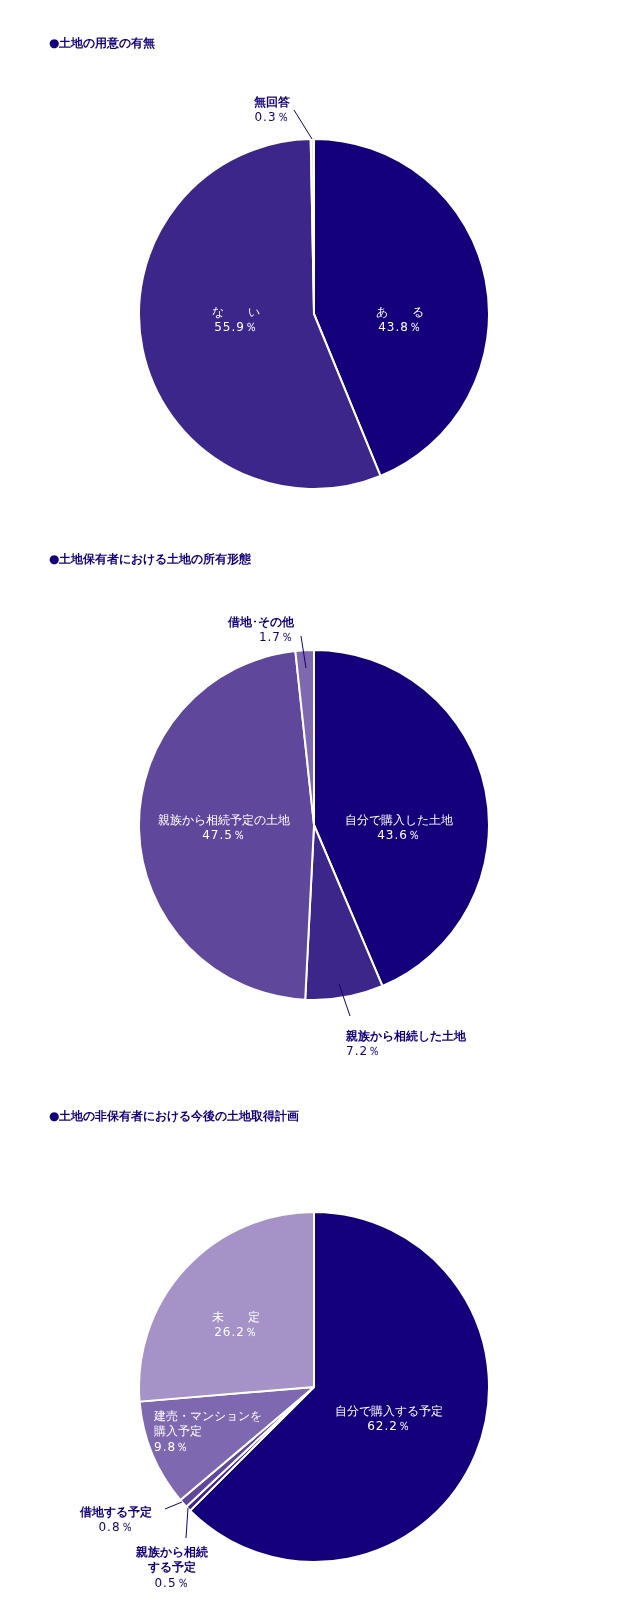 This screenshot has width=624, height=1616. What do you see at coordinates (171, 1559) in the screenshot?
I see `slice-label: 親族から相続する予定` at bounding box center [171, 1559].